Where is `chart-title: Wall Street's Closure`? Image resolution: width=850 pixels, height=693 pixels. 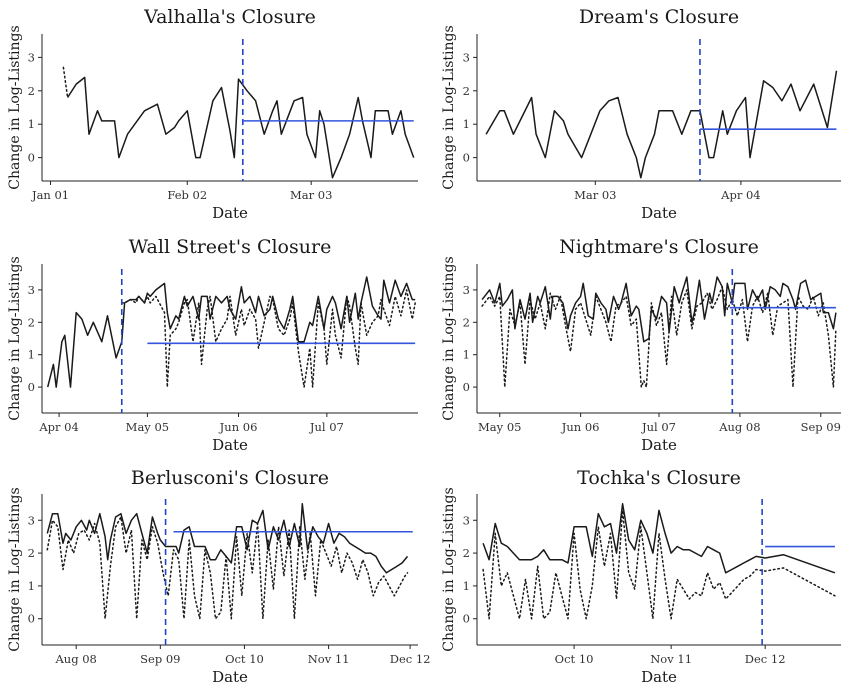
chart-title: Wall Street's Closure is located at coordinates (230, 247).